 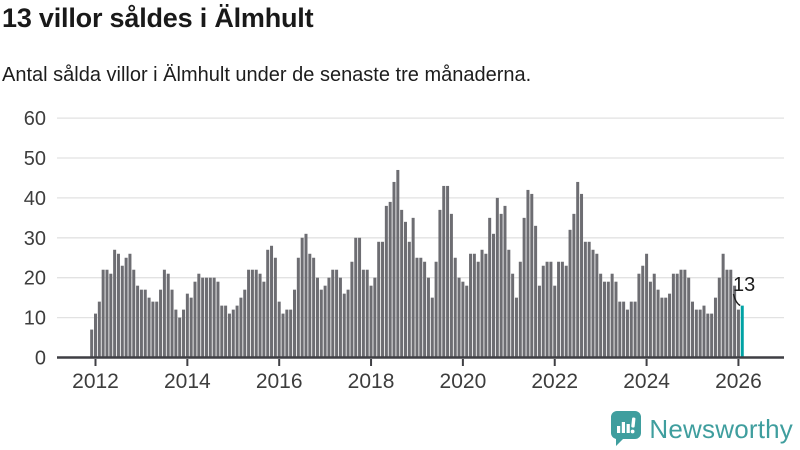 What do you see at coordinates (626, 428) in the screenshot?
I see `newsworthy-logo-icon` at bounding box center [626, 428].